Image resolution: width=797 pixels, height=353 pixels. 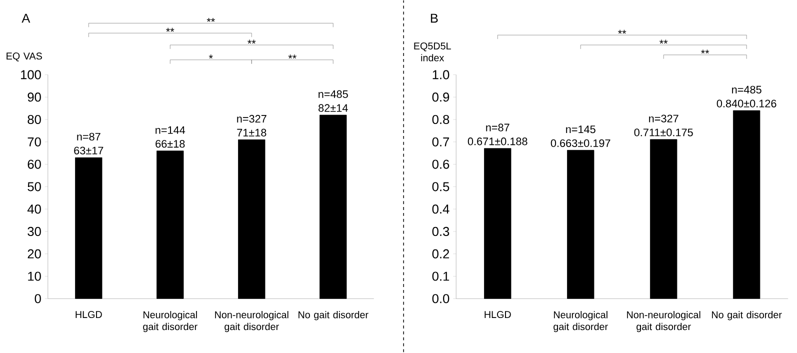 I want to click on y-tick-label: 30, so click(x=34, y=231).